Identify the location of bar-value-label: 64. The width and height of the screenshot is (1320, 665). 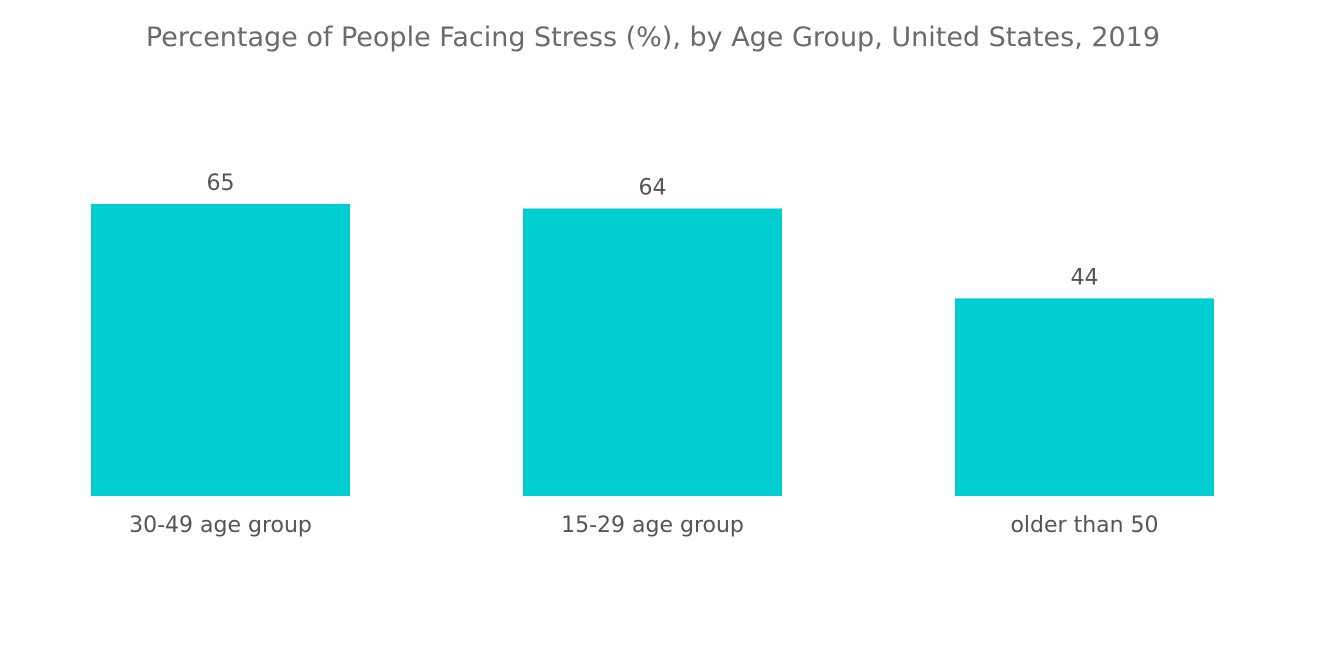
(653, 187).